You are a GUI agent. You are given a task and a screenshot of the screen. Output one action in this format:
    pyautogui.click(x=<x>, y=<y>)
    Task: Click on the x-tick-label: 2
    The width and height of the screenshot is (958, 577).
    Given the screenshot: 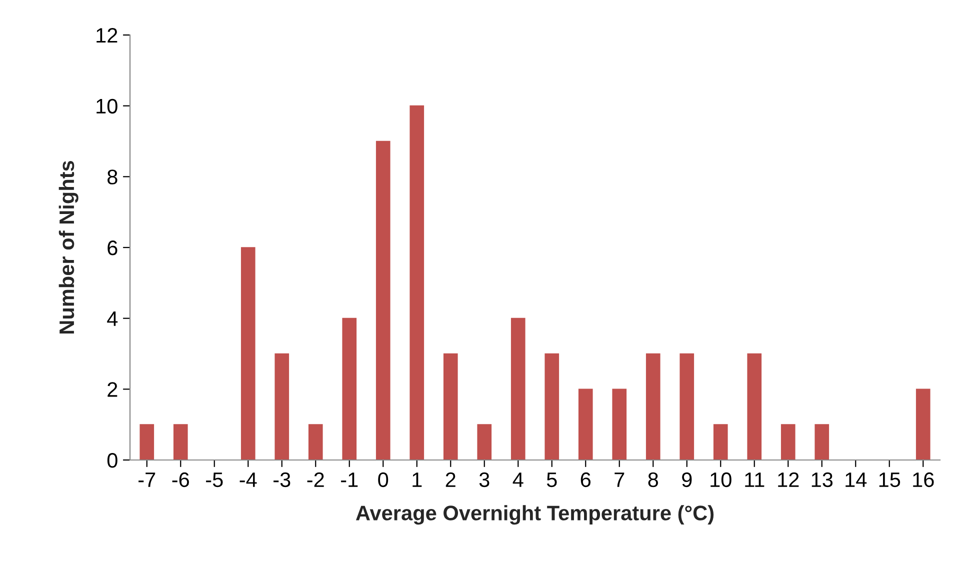 What is the action you would take?
    pyautogui.click(x=451, y=479)
    